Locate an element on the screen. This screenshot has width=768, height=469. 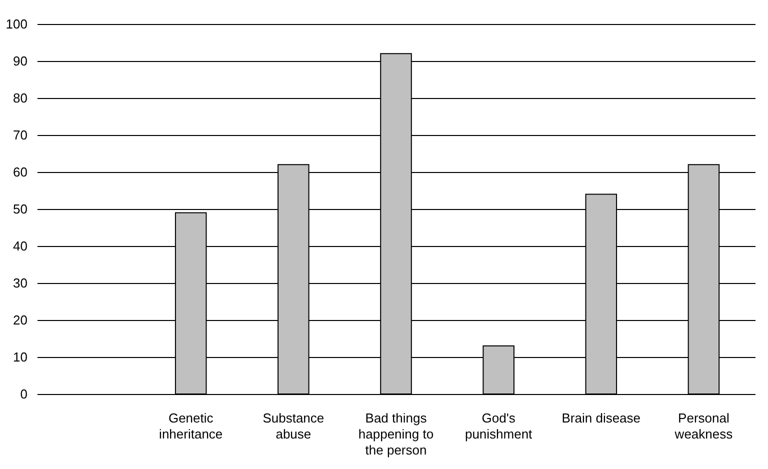
y-tick-label: 100 is located at coordinates (17, 24).